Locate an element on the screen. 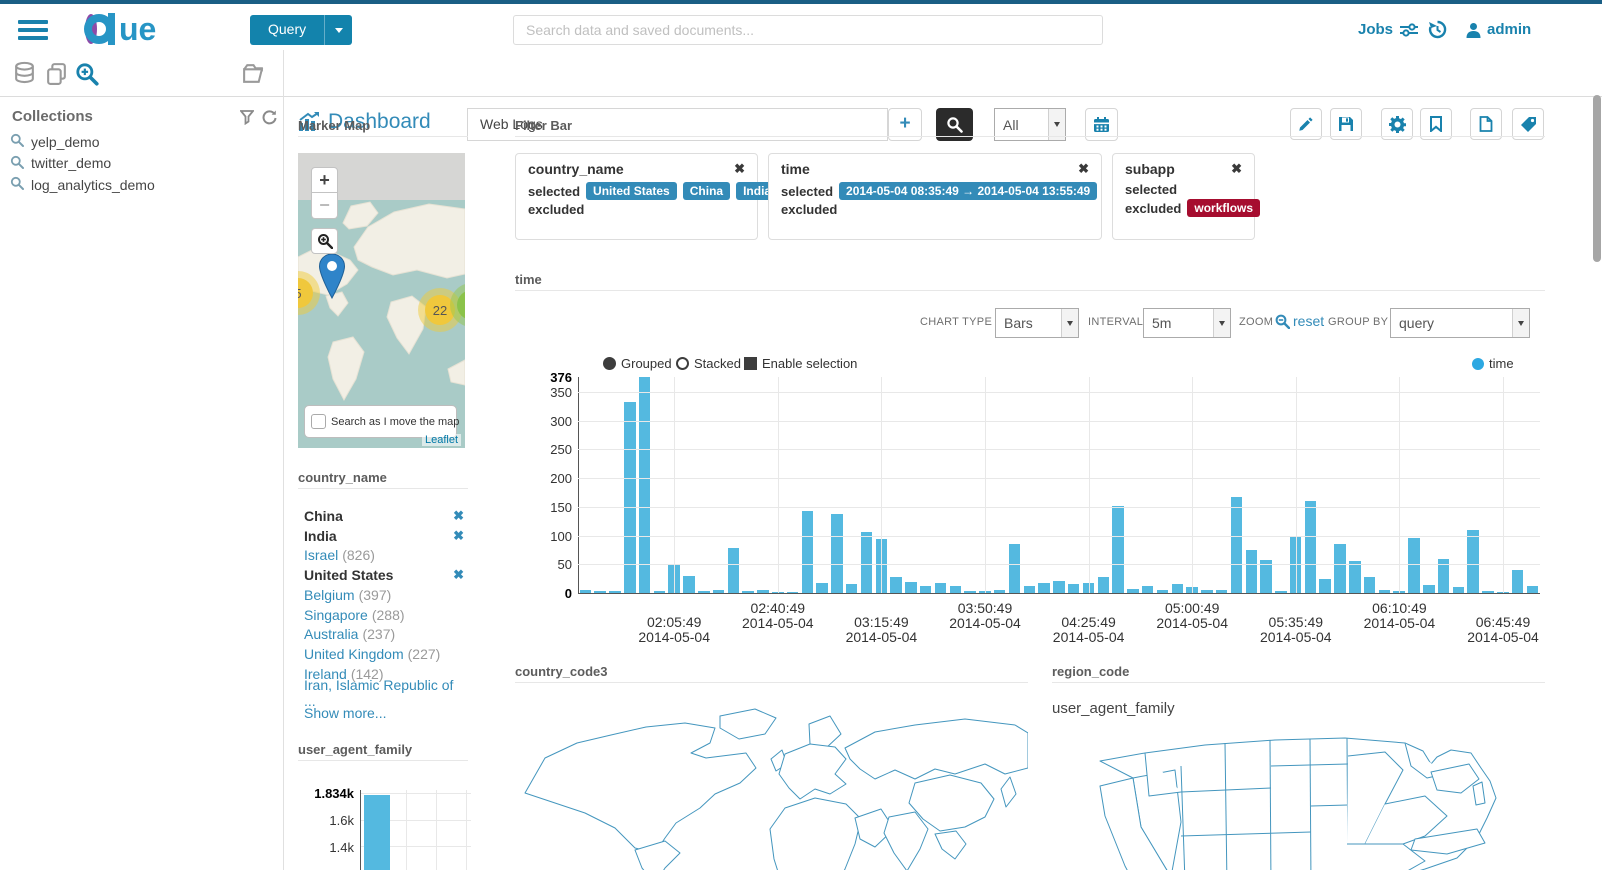  add-query-button: + is located at coordinates (905, 124).